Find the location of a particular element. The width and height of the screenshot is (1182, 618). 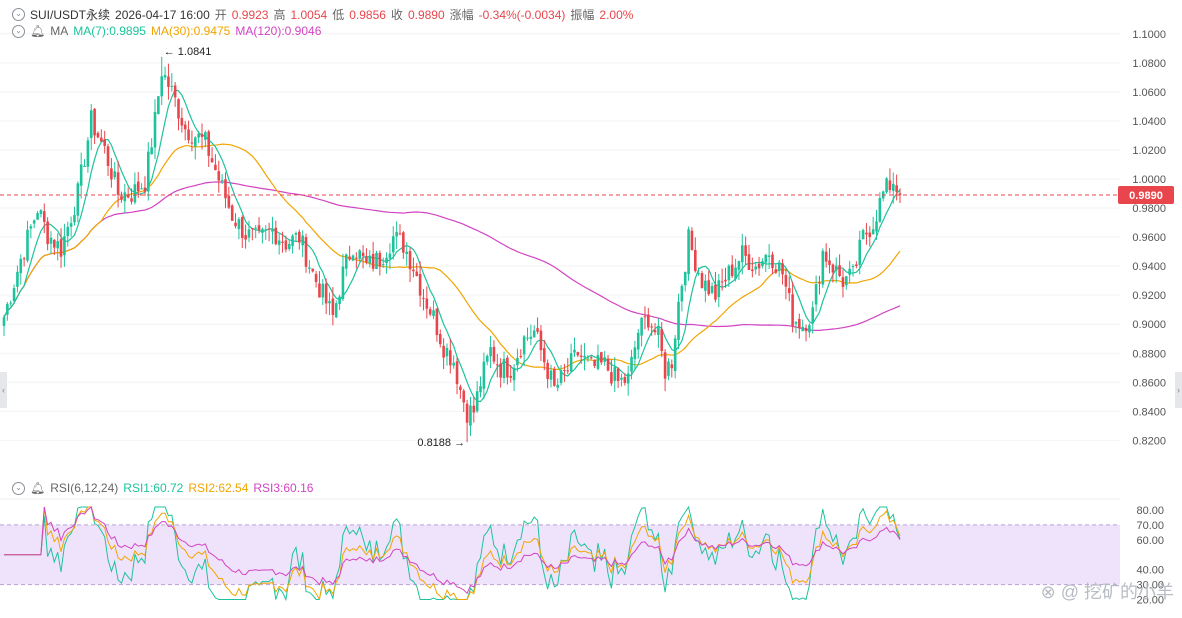

rsi2-value: RSI2:62.54 is located at coordinates (218, 488).